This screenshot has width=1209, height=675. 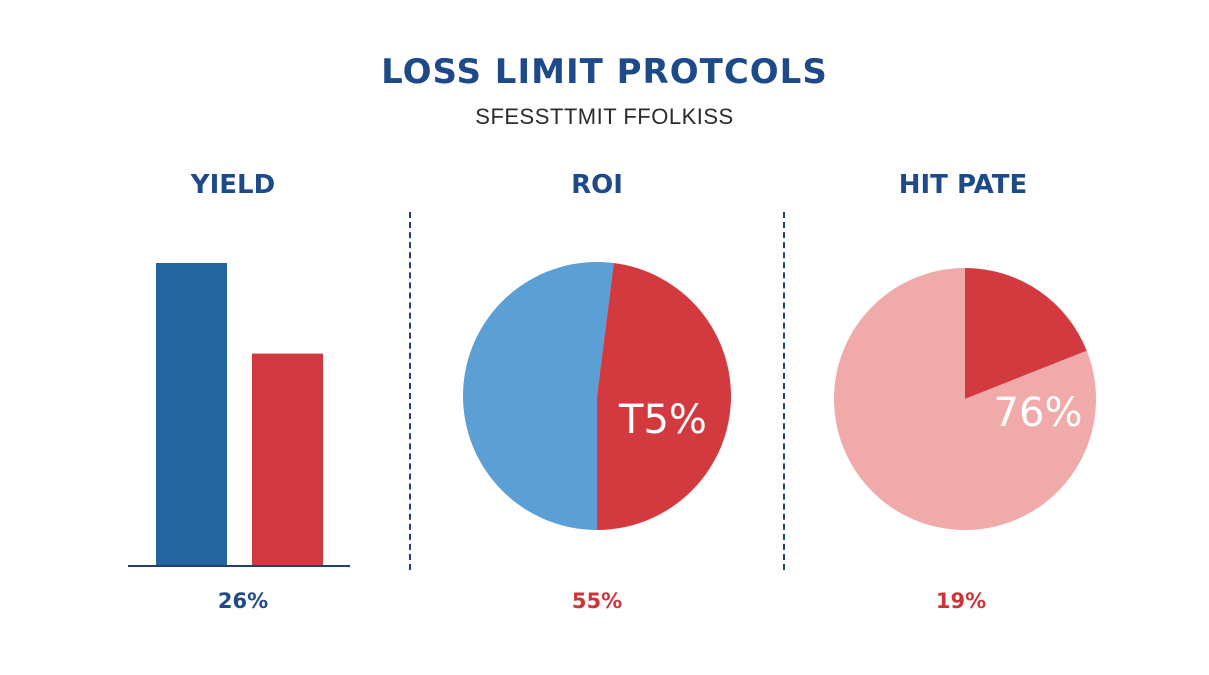 What do you see at coordinates (410, 391) in the screenshot?
I see `divider-left` at bounding box center [410, 391].